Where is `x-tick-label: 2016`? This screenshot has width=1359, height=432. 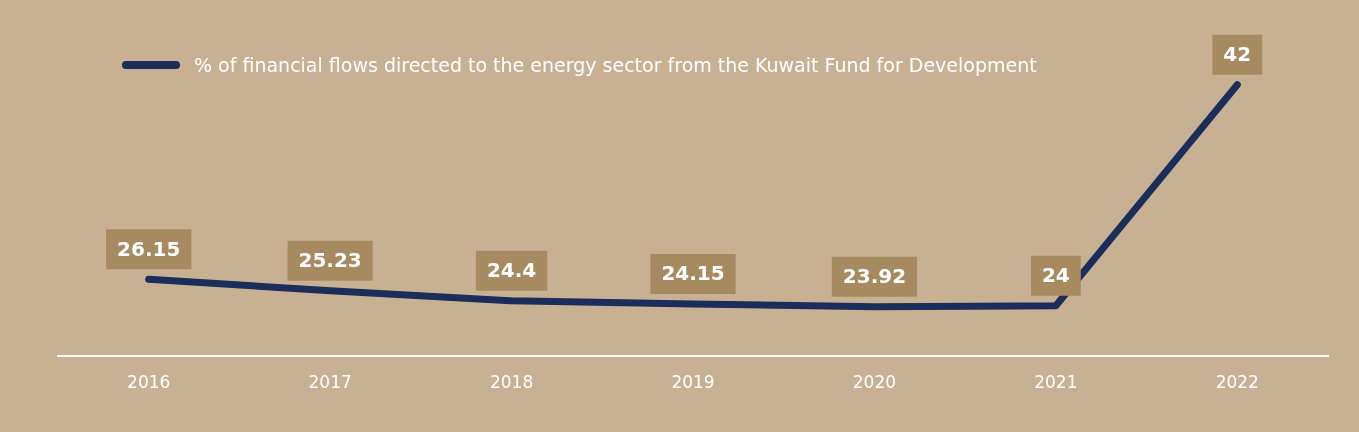
x-tick-label: 2016 is located at coordinates (149, 382).